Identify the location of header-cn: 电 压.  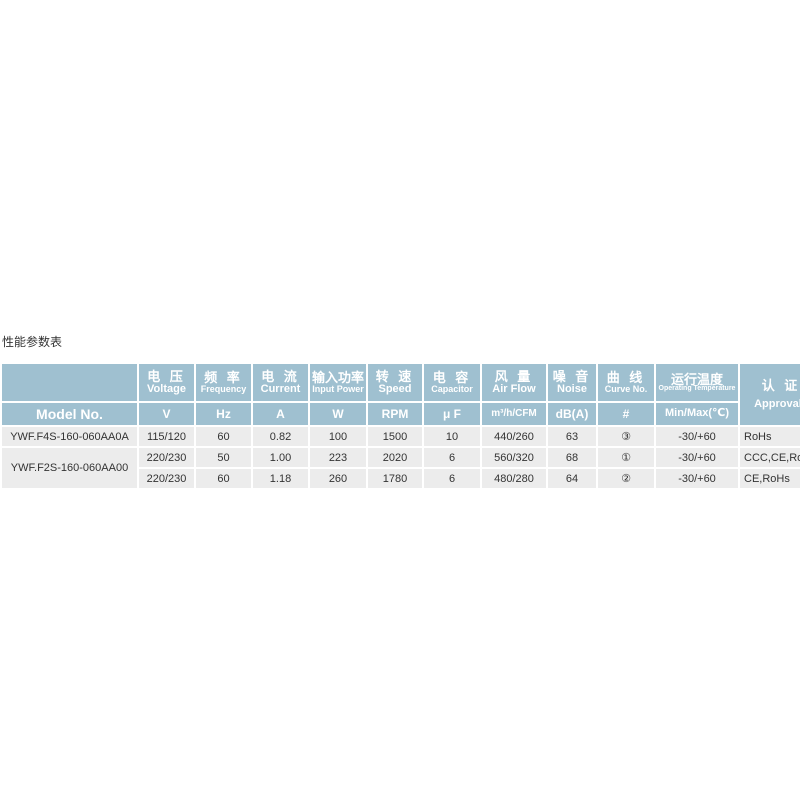
(166, 376).